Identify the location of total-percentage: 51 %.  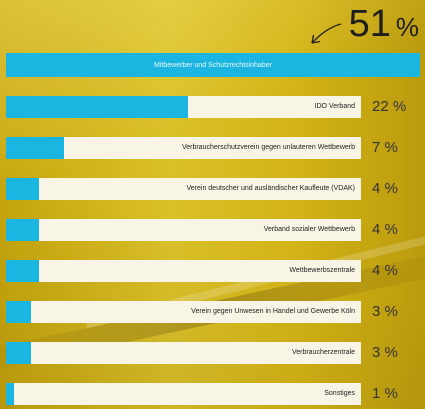
(384, 24).